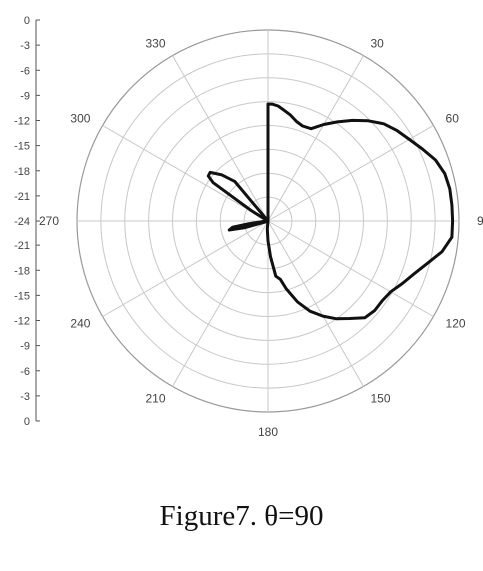  I want to click on radial-tick-label: -24, so click(22, 222).